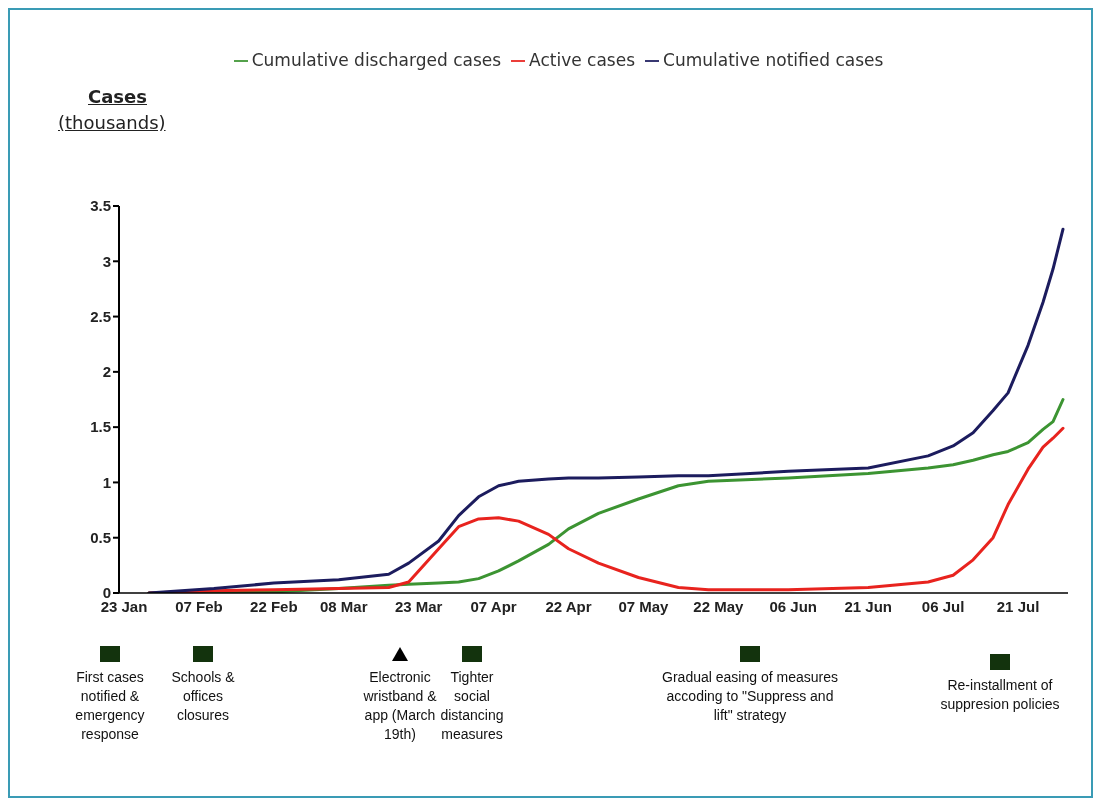 This screenshot has width=1101, height=806. Describe the element at coordinates (100, 316) in the screenshot. I see `y-tick-label: 2.5` at that location.